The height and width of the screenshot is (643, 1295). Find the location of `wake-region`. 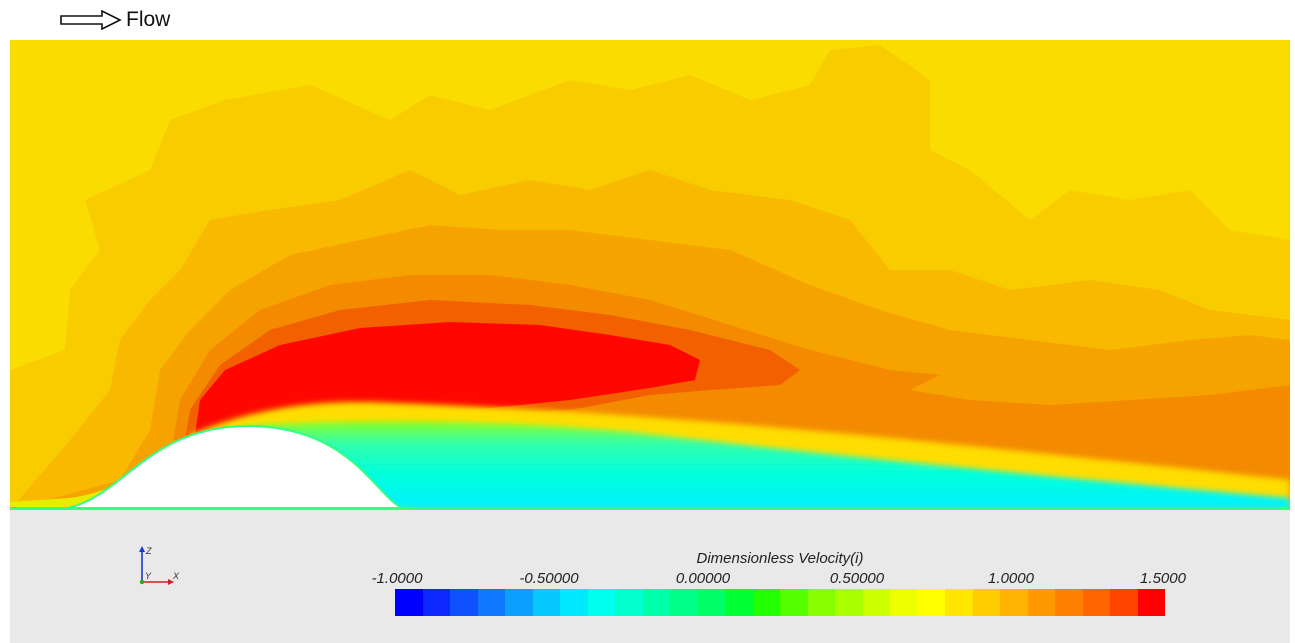

wake-region is located at coordinates (765, 465).